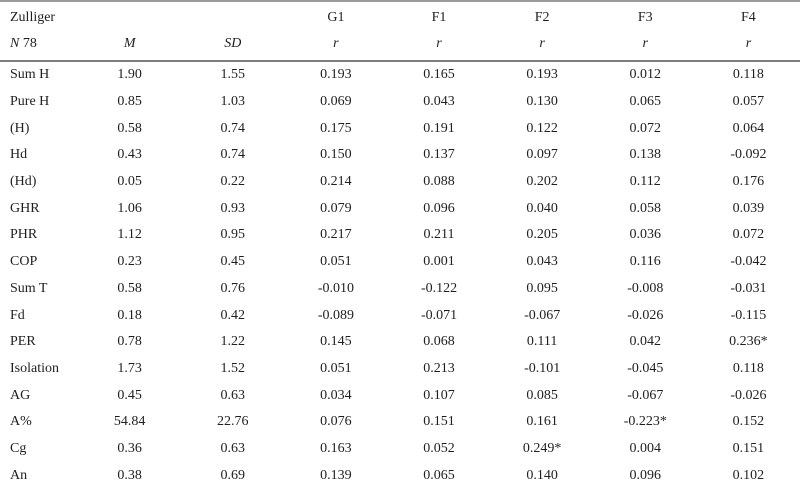 The width and height of the screenshot is (800, 487). Describe the element at coordinates (542, 182) in the screenshot. I see `cell-value: 0.202` at that location.